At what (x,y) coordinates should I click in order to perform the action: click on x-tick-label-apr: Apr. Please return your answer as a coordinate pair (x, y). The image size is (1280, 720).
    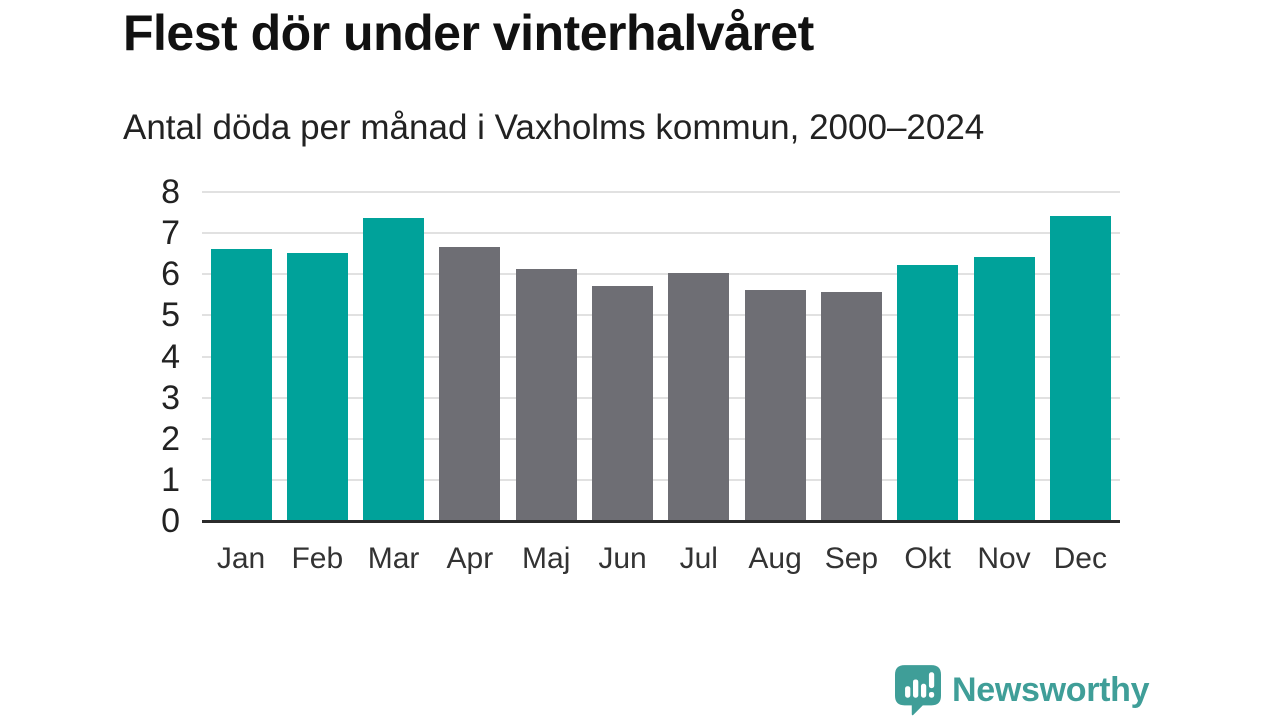
    Looking at the image, I should click on (470, 558).